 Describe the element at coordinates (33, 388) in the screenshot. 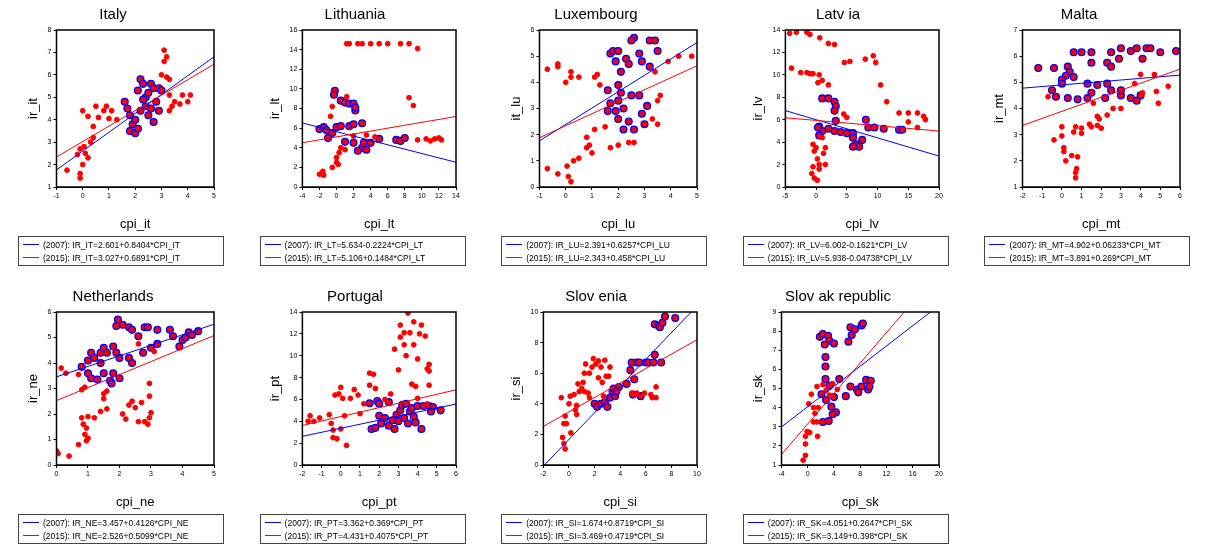

I see `y-axis-title: ir_ne` at that location.